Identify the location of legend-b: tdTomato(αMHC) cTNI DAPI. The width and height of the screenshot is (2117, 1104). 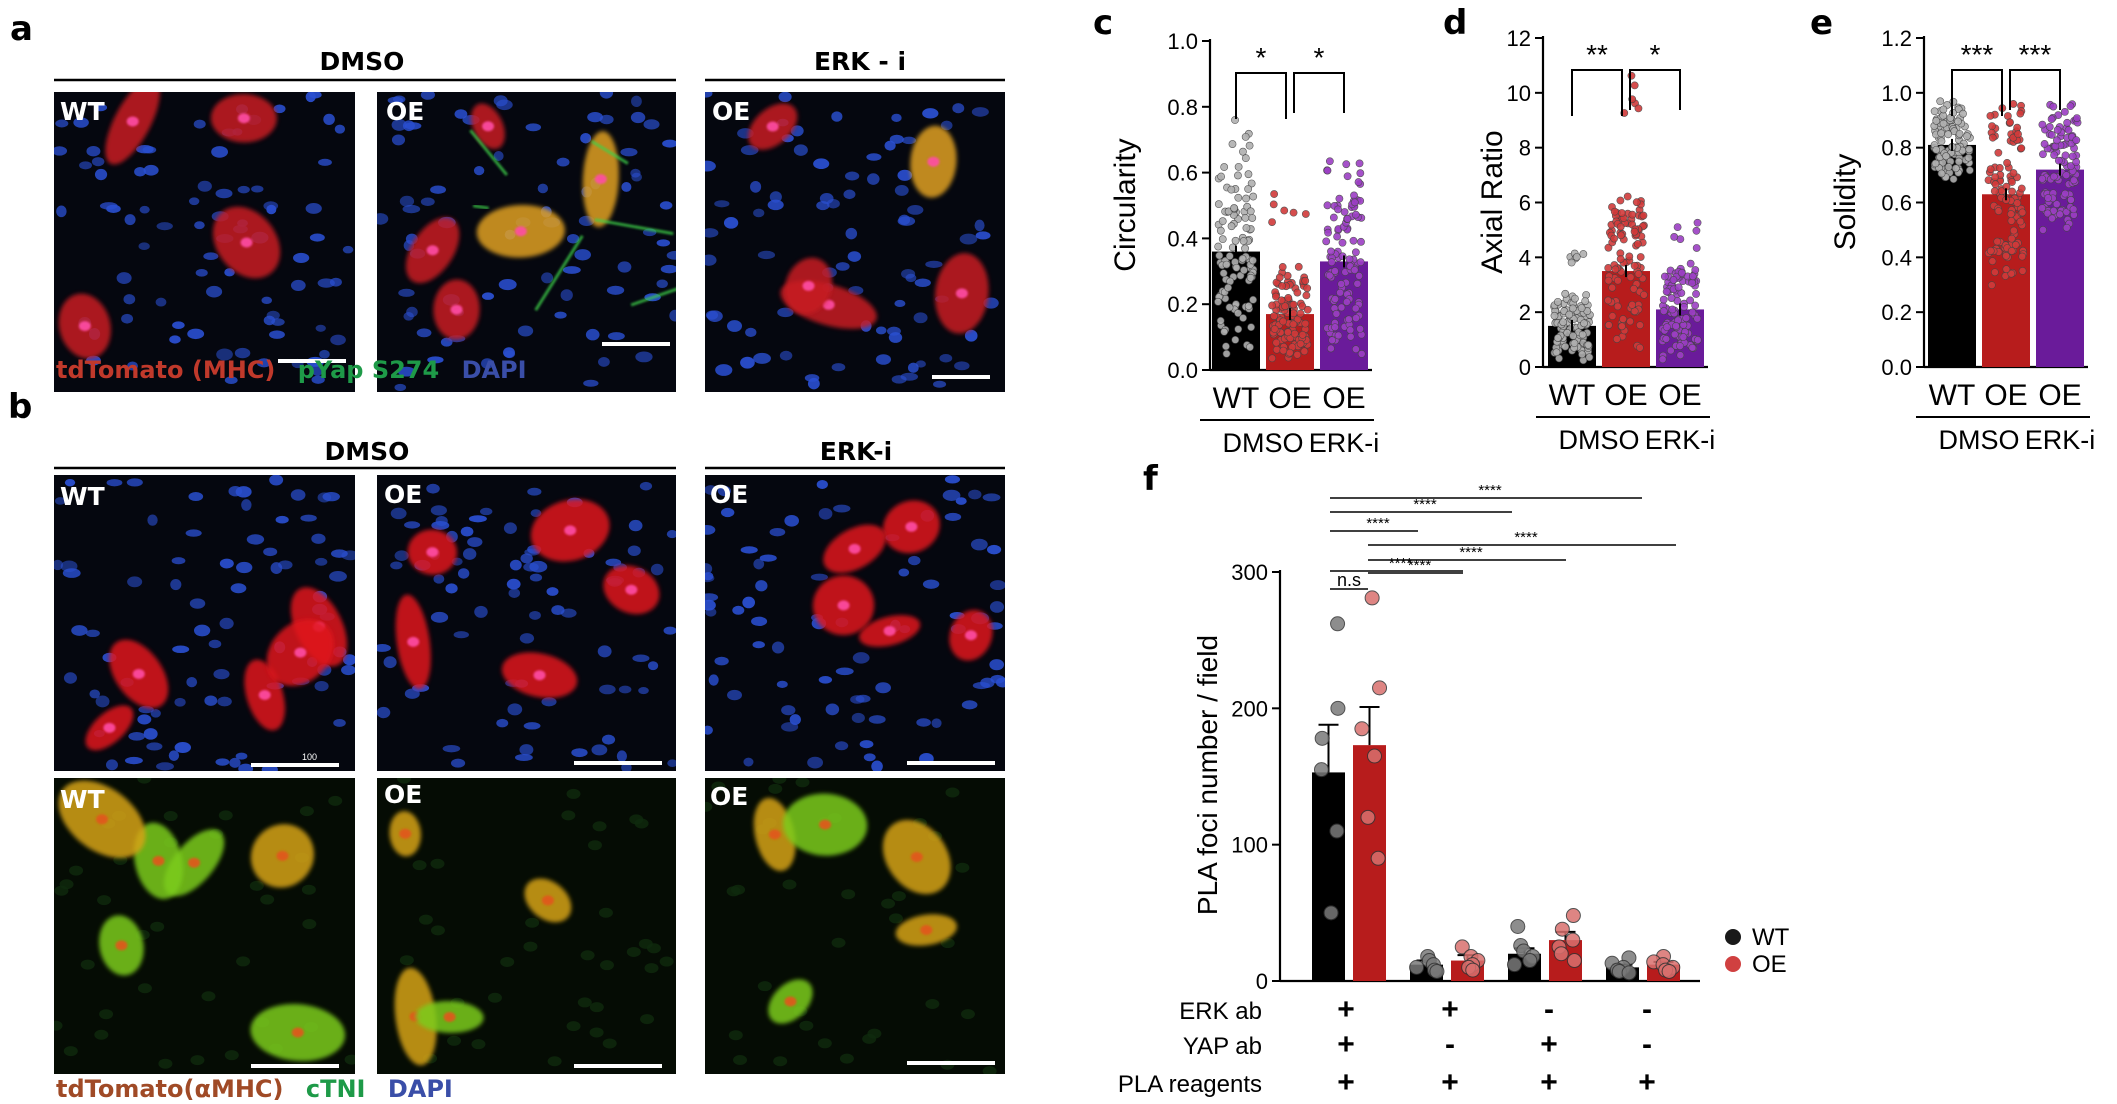
(254, 1089).